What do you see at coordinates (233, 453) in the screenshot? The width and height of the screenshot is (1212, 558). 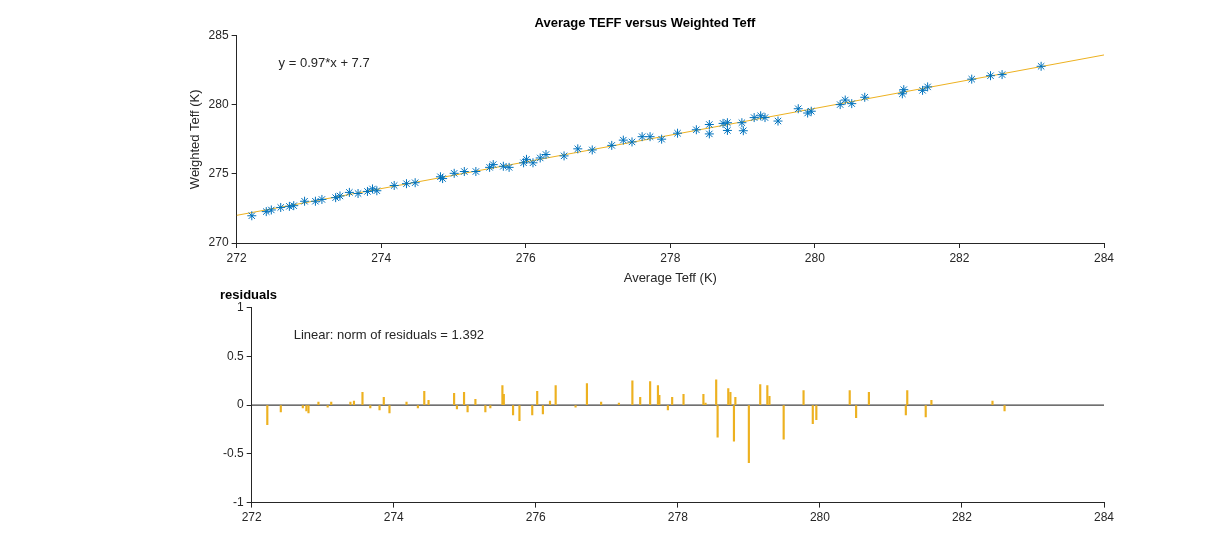 I see `y-tick-label: -0.5` at bounding box center [233, 453].